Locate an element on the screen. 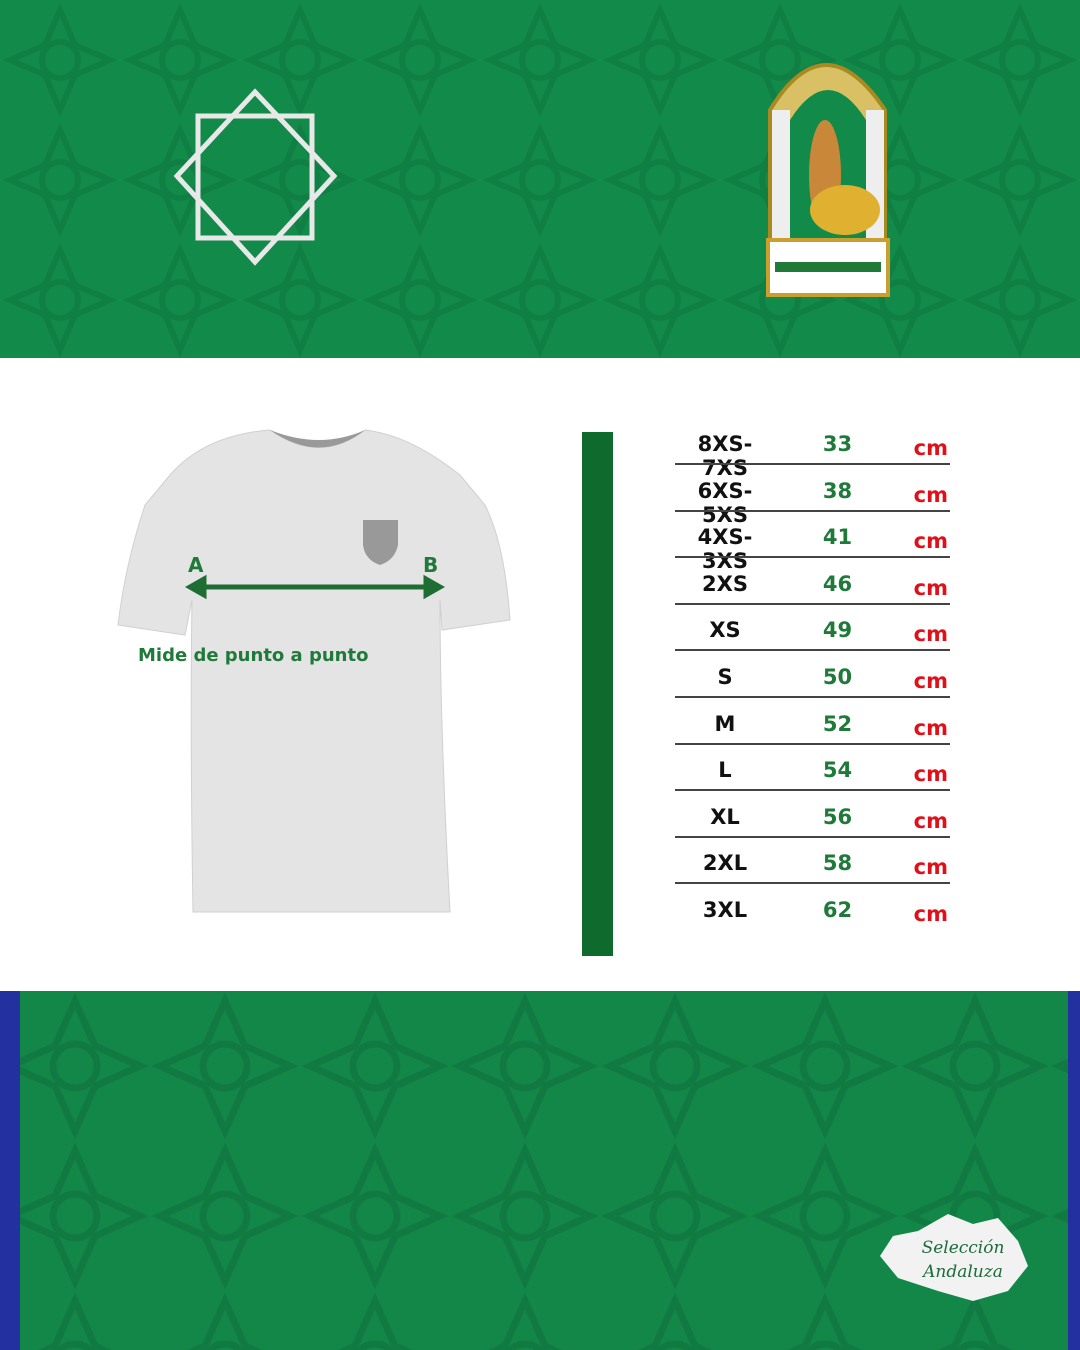  table-row: 6XS-5XS 38 cm is located at coordinates (812, 502).